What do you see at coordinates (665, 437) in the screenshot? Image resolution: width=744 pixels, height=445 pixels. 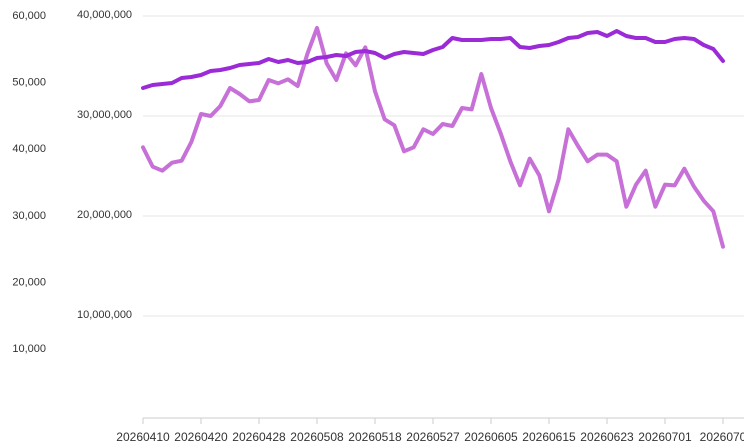 I see `x-tick-label: 20260701` at bounding box center [665, 437].